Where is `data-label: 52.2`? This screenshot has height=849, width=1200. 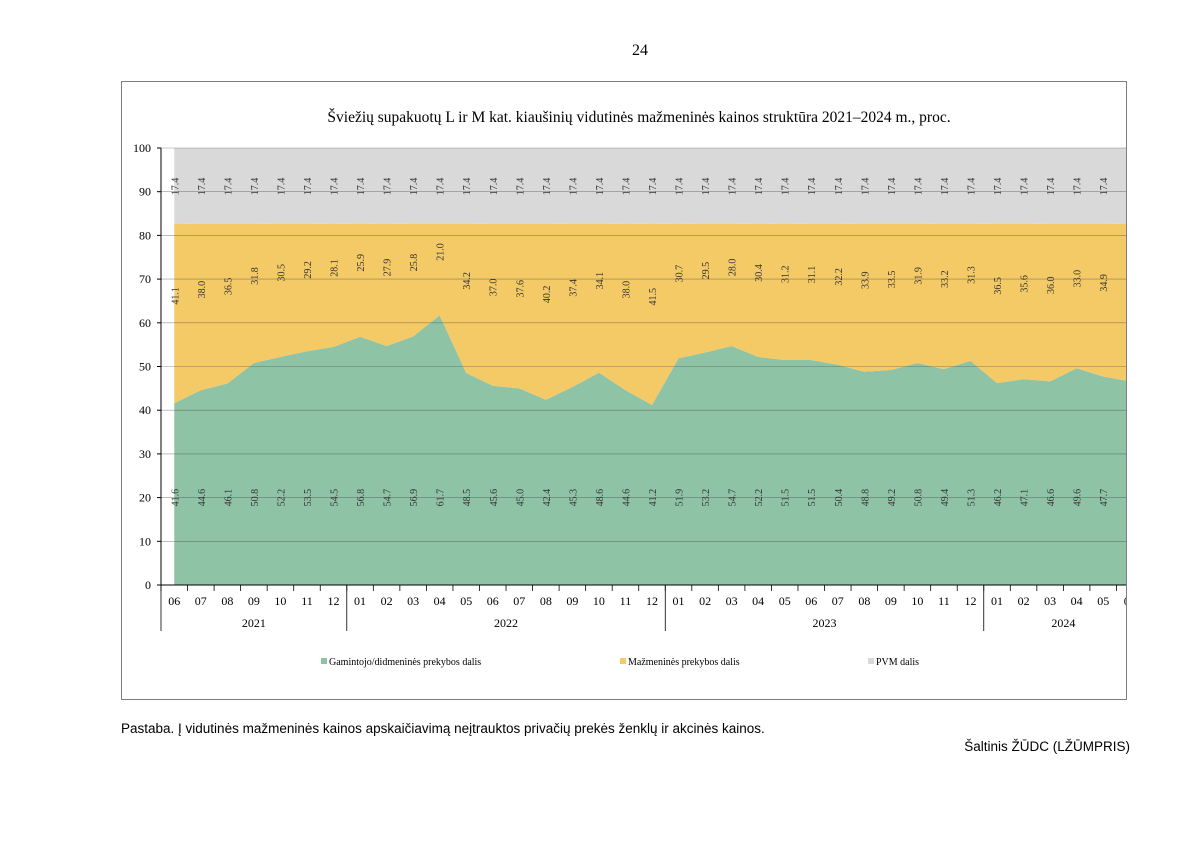
data-label: 52.2 is located at coordinates (759, 498).